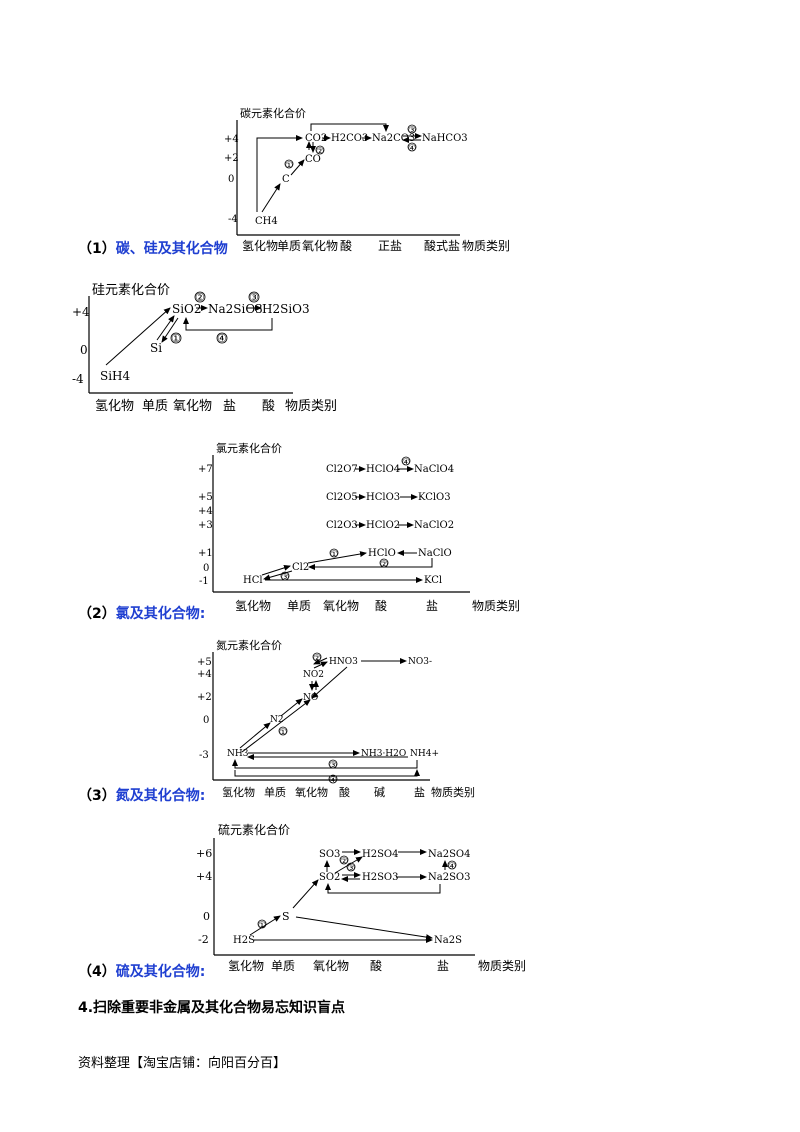 Image resolution: width=800 pixels, height=1132 pixels. What do you see at coordinates (390, 246) in the screenshot?
I see `carbon-xlabel: 正盐` at bounding box center [390, 246].